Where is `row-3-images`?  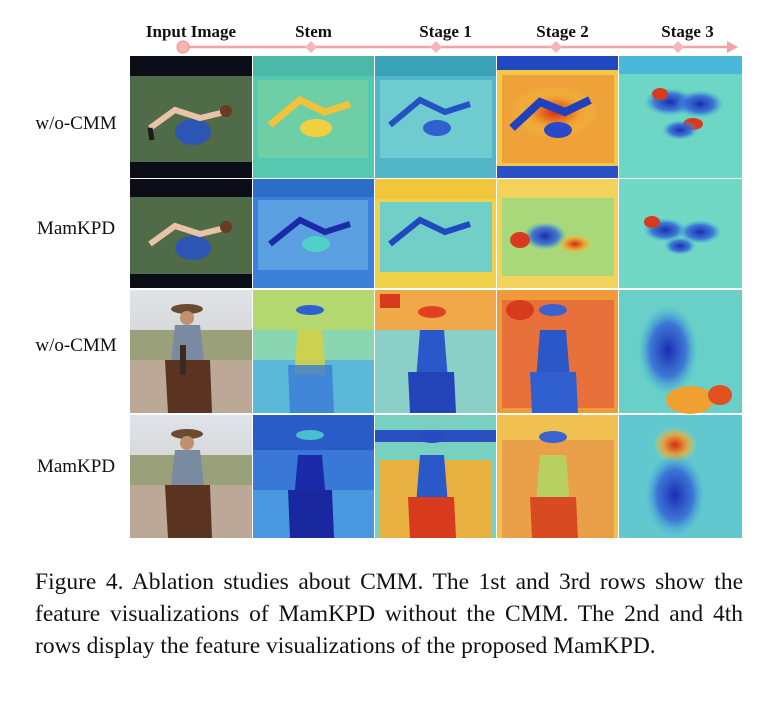 row-3-images is located at coordinates (436, 352).